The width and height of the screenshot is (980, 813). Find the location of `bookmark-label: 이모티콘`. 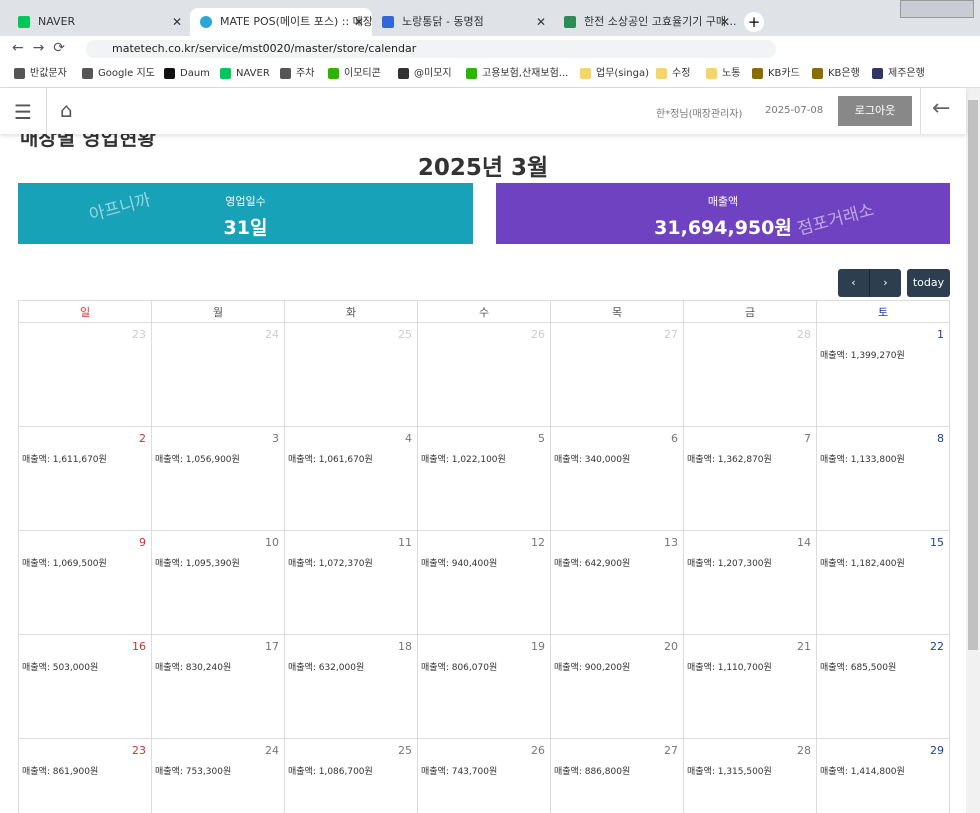

bookmark-label: 이모티콘 is located at coordinates (362, 73).